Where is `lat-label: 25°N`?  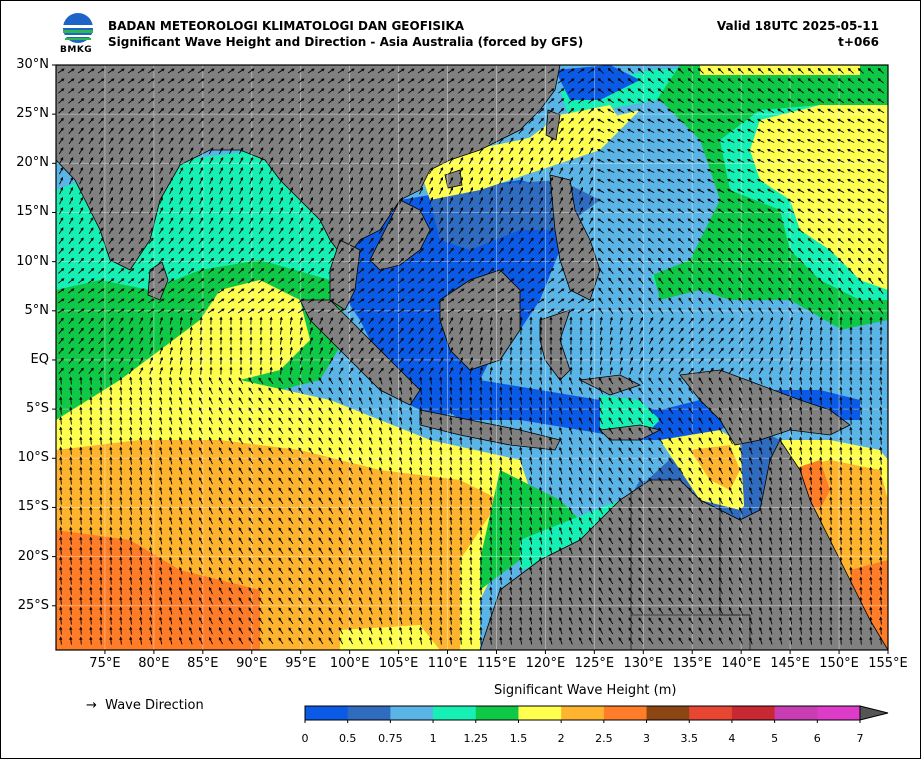
lat-label: 25°N is located at coordinates (32, 114).